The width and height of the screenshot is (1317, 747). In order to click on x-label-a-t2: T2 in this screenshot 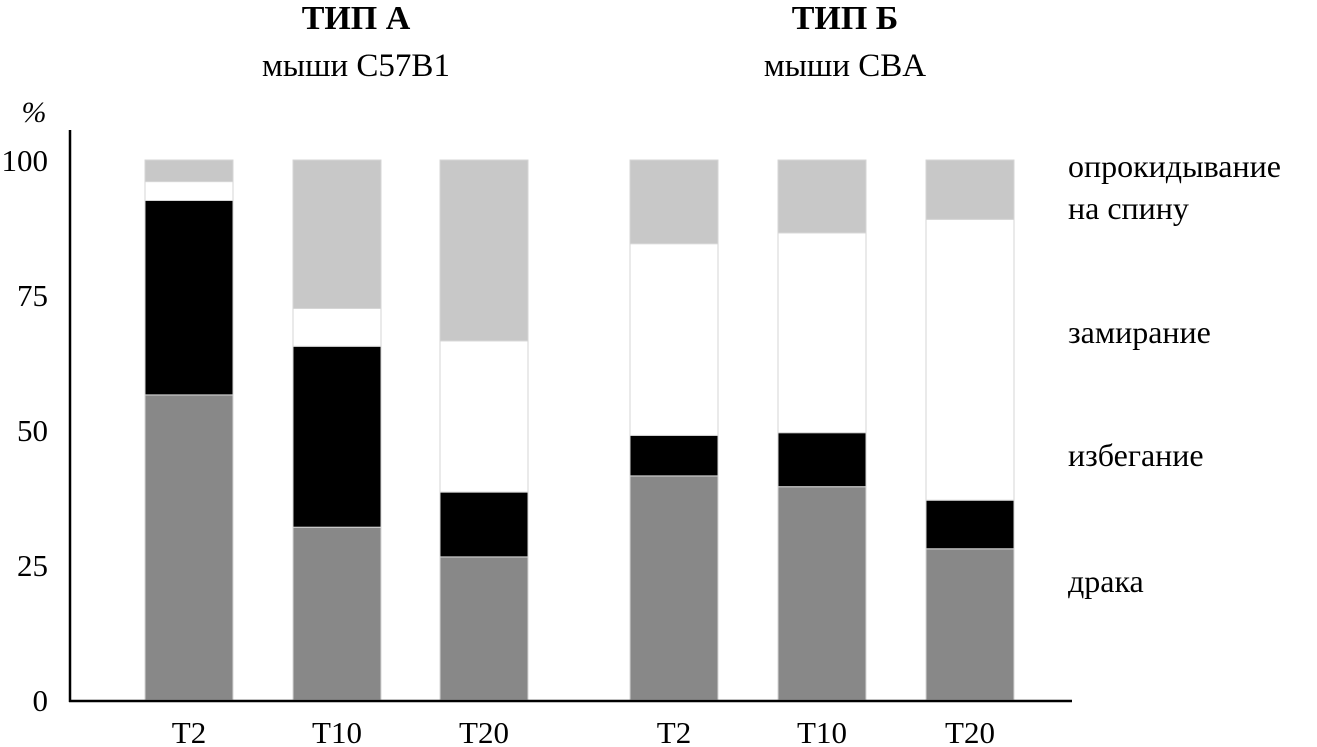, I will do `click(189, 731)`.